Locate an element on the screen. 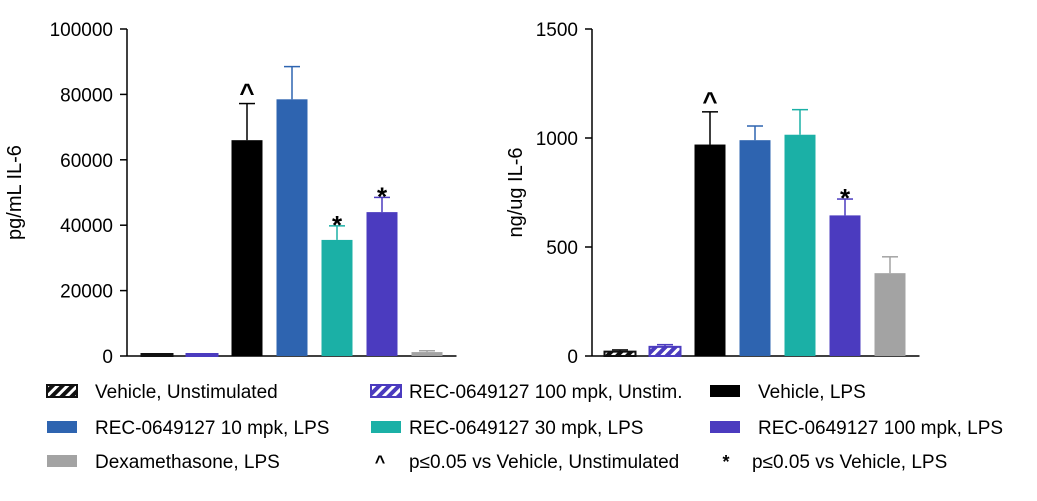  legend-item-rec-0649127-100-mpk-lps: REC-0649127 100 mpk, LPS is located at coordinates (856, 428).